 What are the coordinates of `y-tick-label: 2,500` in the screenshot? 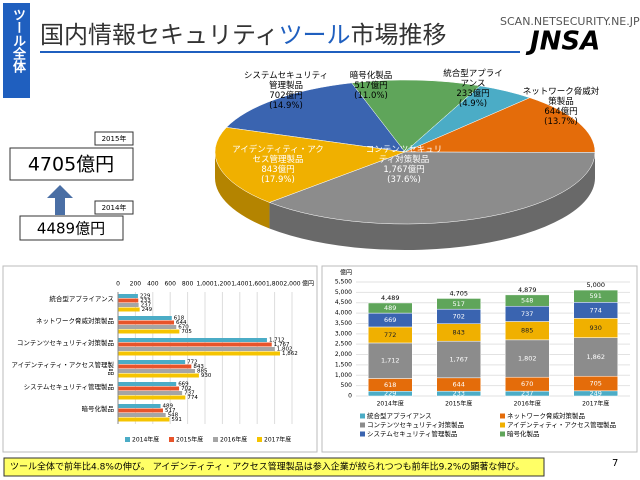 It's located at (343, 344).